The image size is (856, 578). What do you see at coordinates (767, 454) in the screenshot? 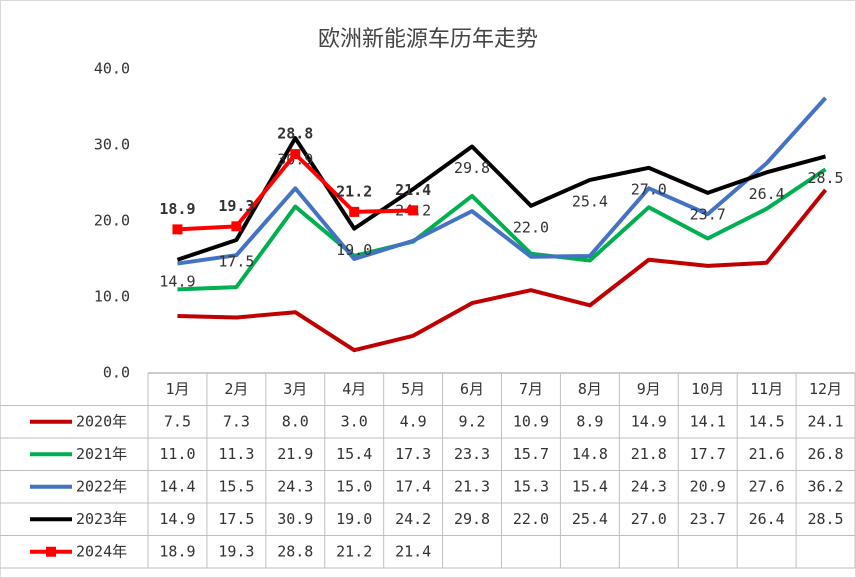
I see `table-cell: 21.6` at bounding box center [767, 454].